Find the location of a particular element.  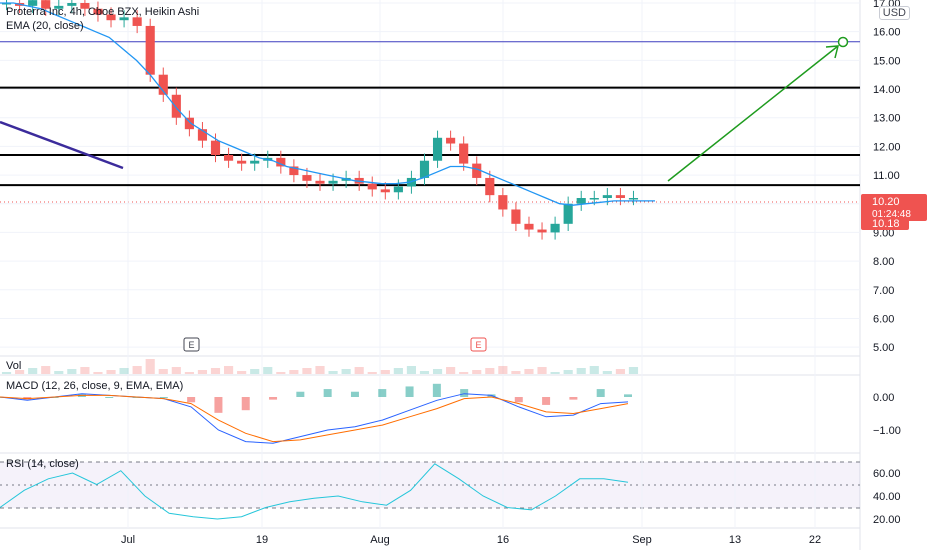

y-tick-label: 5.00 is located at coordinates (883, 348).